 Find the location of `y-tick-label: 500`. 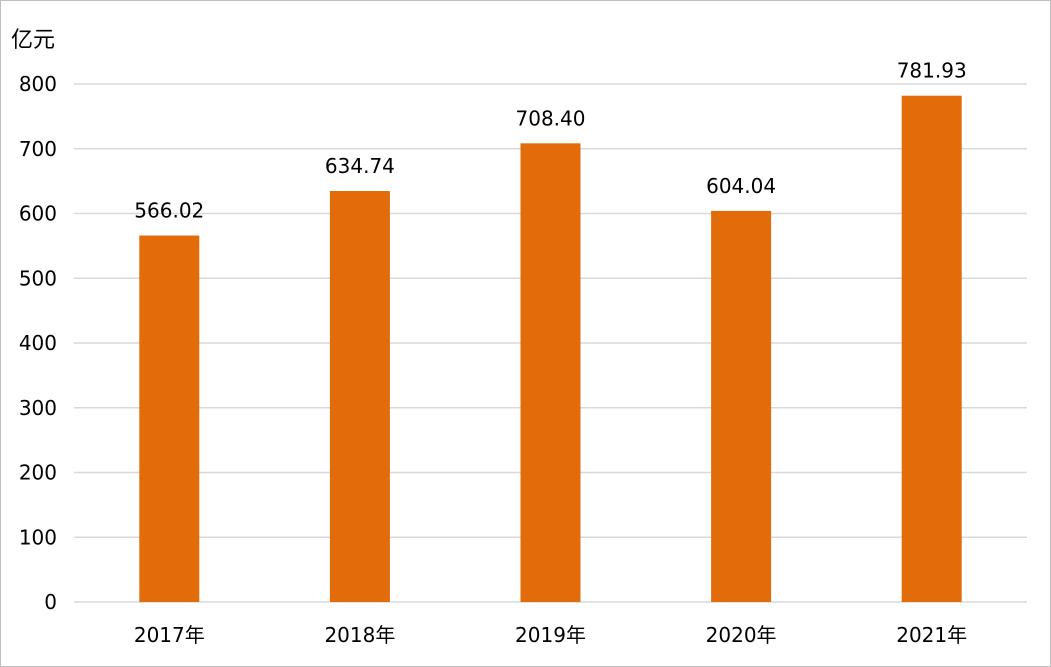

y-tick-label: 500 is located at coordinates (38, 278).